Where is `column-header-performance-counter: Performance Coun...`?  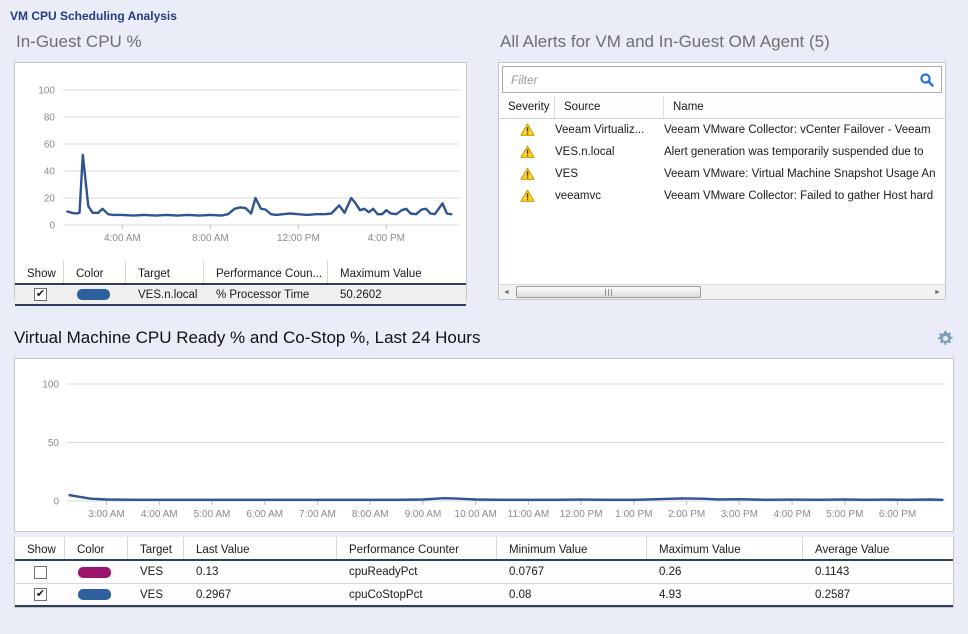
column-header-performance-counter: Performance Coun... is located at coordinates (266, 272).